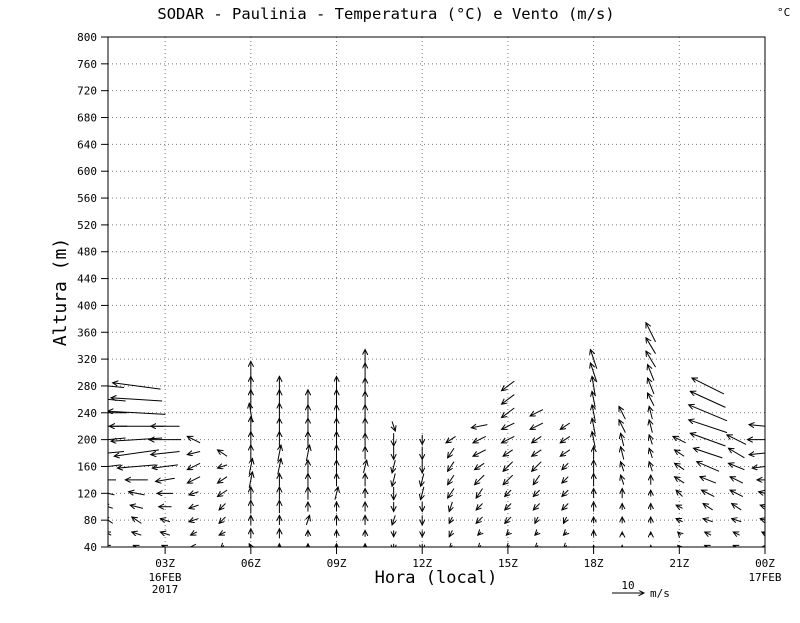  Describe the element at coordinates (87, 64) in the screenshot. I see `y-tick-label: 760` at that location.